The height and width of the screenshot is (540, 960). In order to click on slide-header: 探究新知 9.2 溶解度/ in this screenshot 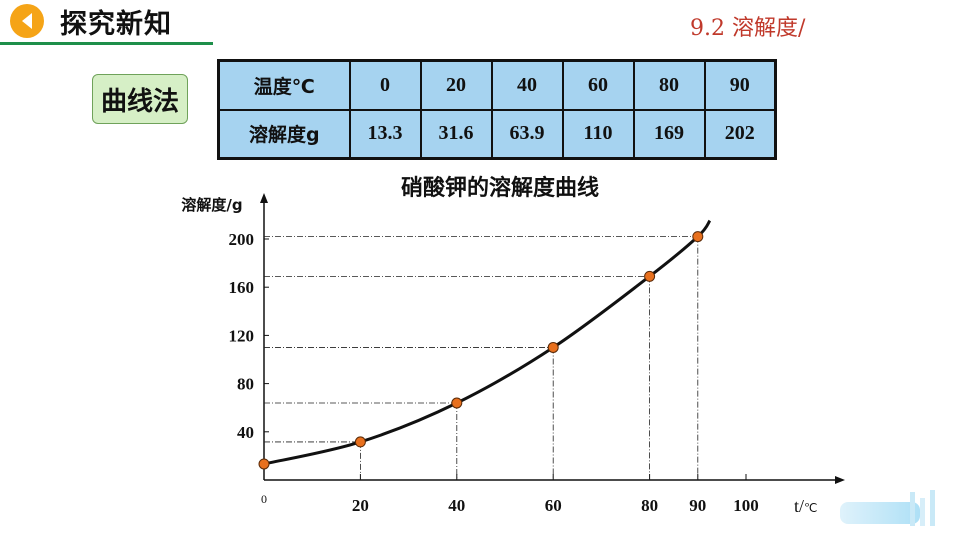, I will do `click(480, 24)`.